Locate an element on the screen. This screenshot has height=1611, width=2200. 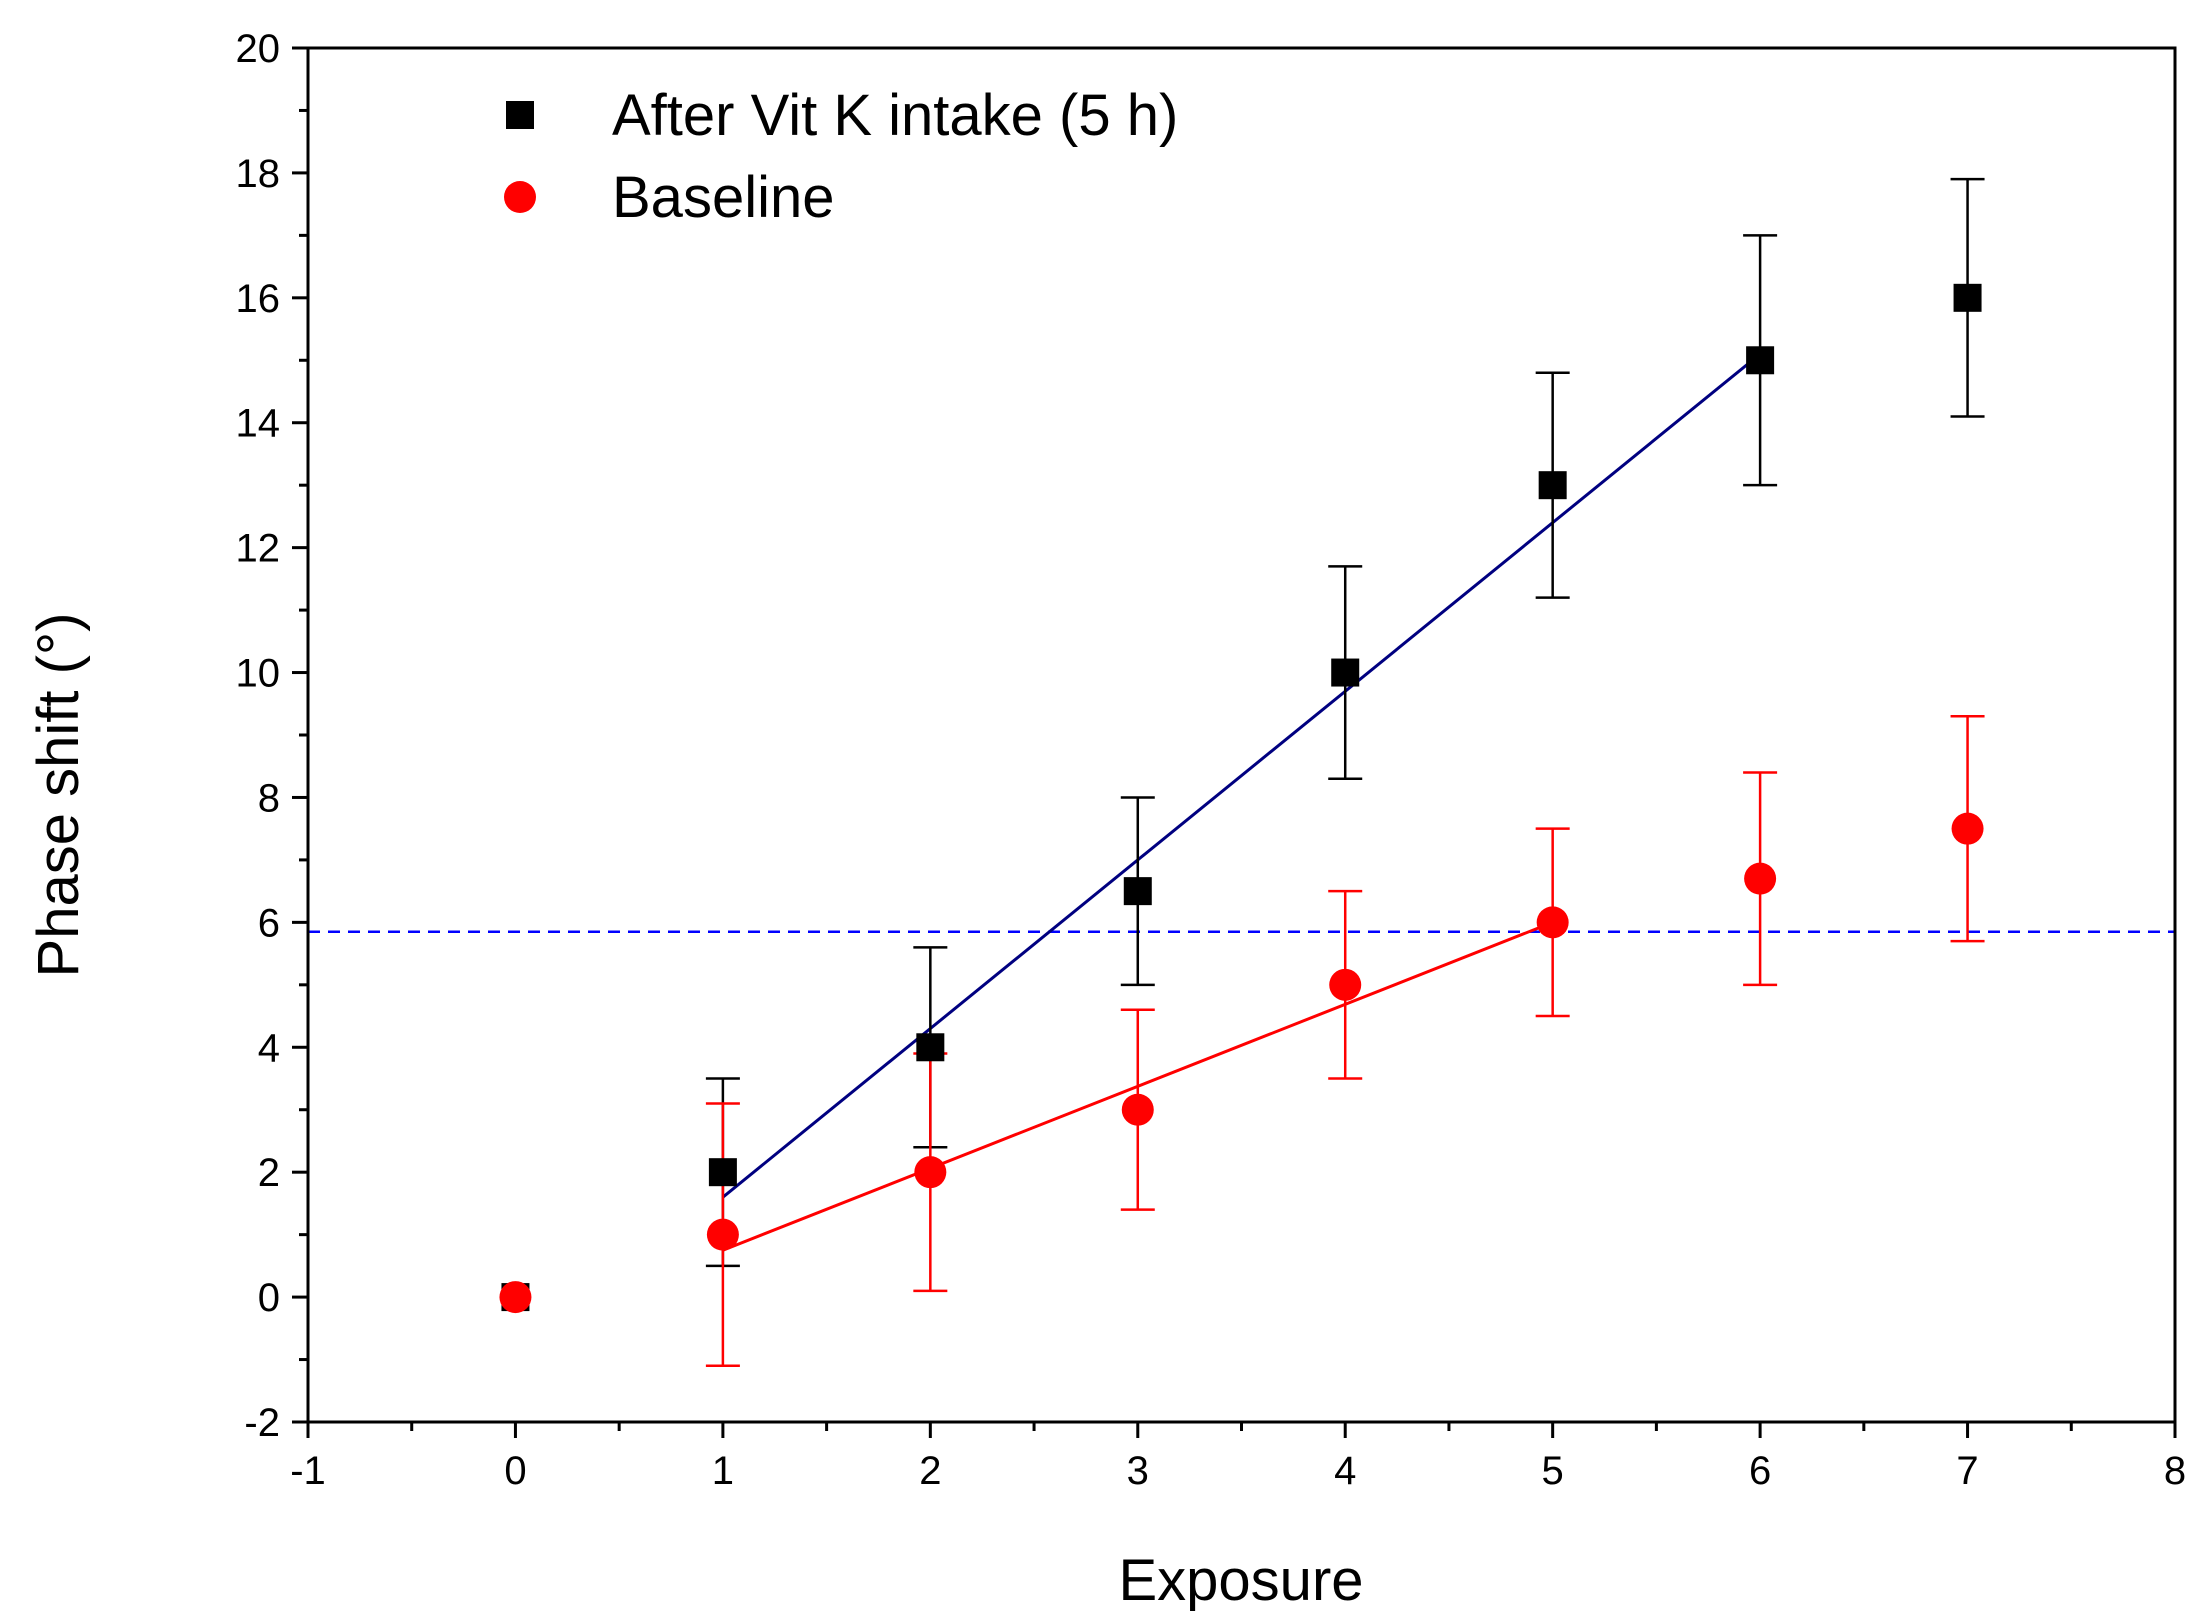
y-tick-label: 2 is located at coordinates (269, 1173).